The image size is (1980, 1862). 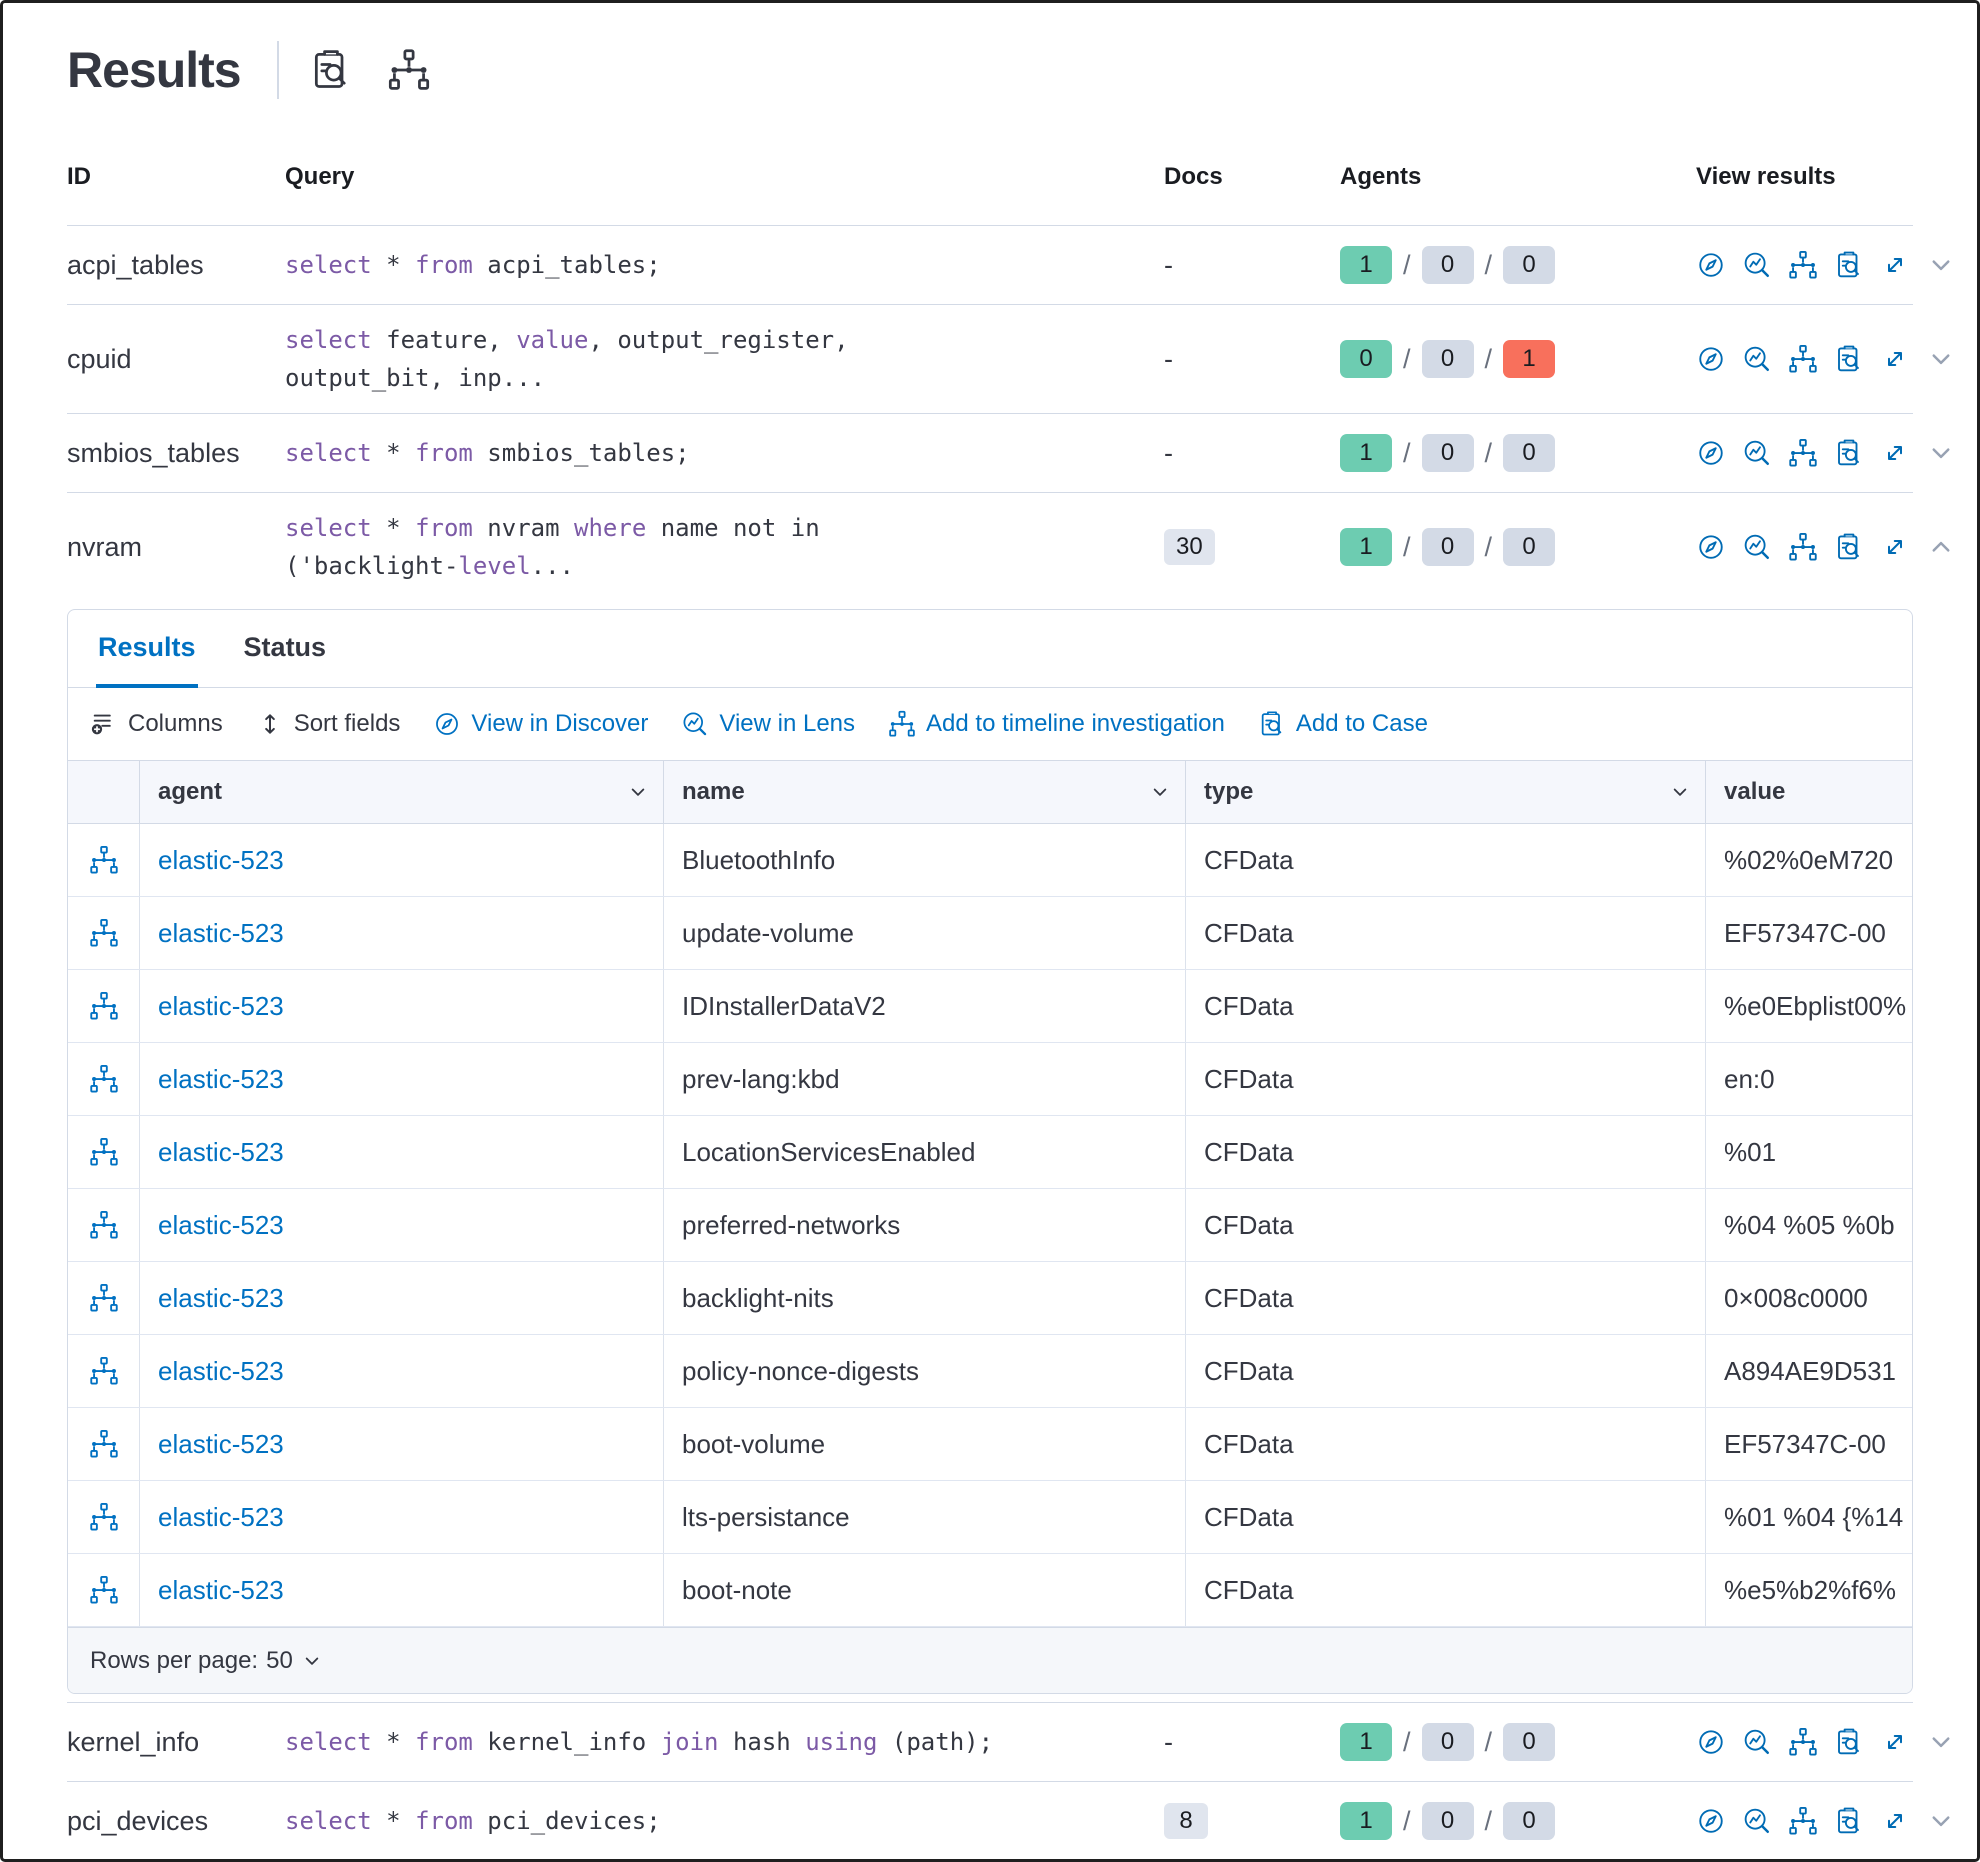 What do you see at coordinates (990, 1590) in the screenshot?
I see `result-row: elastic-523 boot-note CFData %e5%b2%f6%` at bounding box center [990, 1590].